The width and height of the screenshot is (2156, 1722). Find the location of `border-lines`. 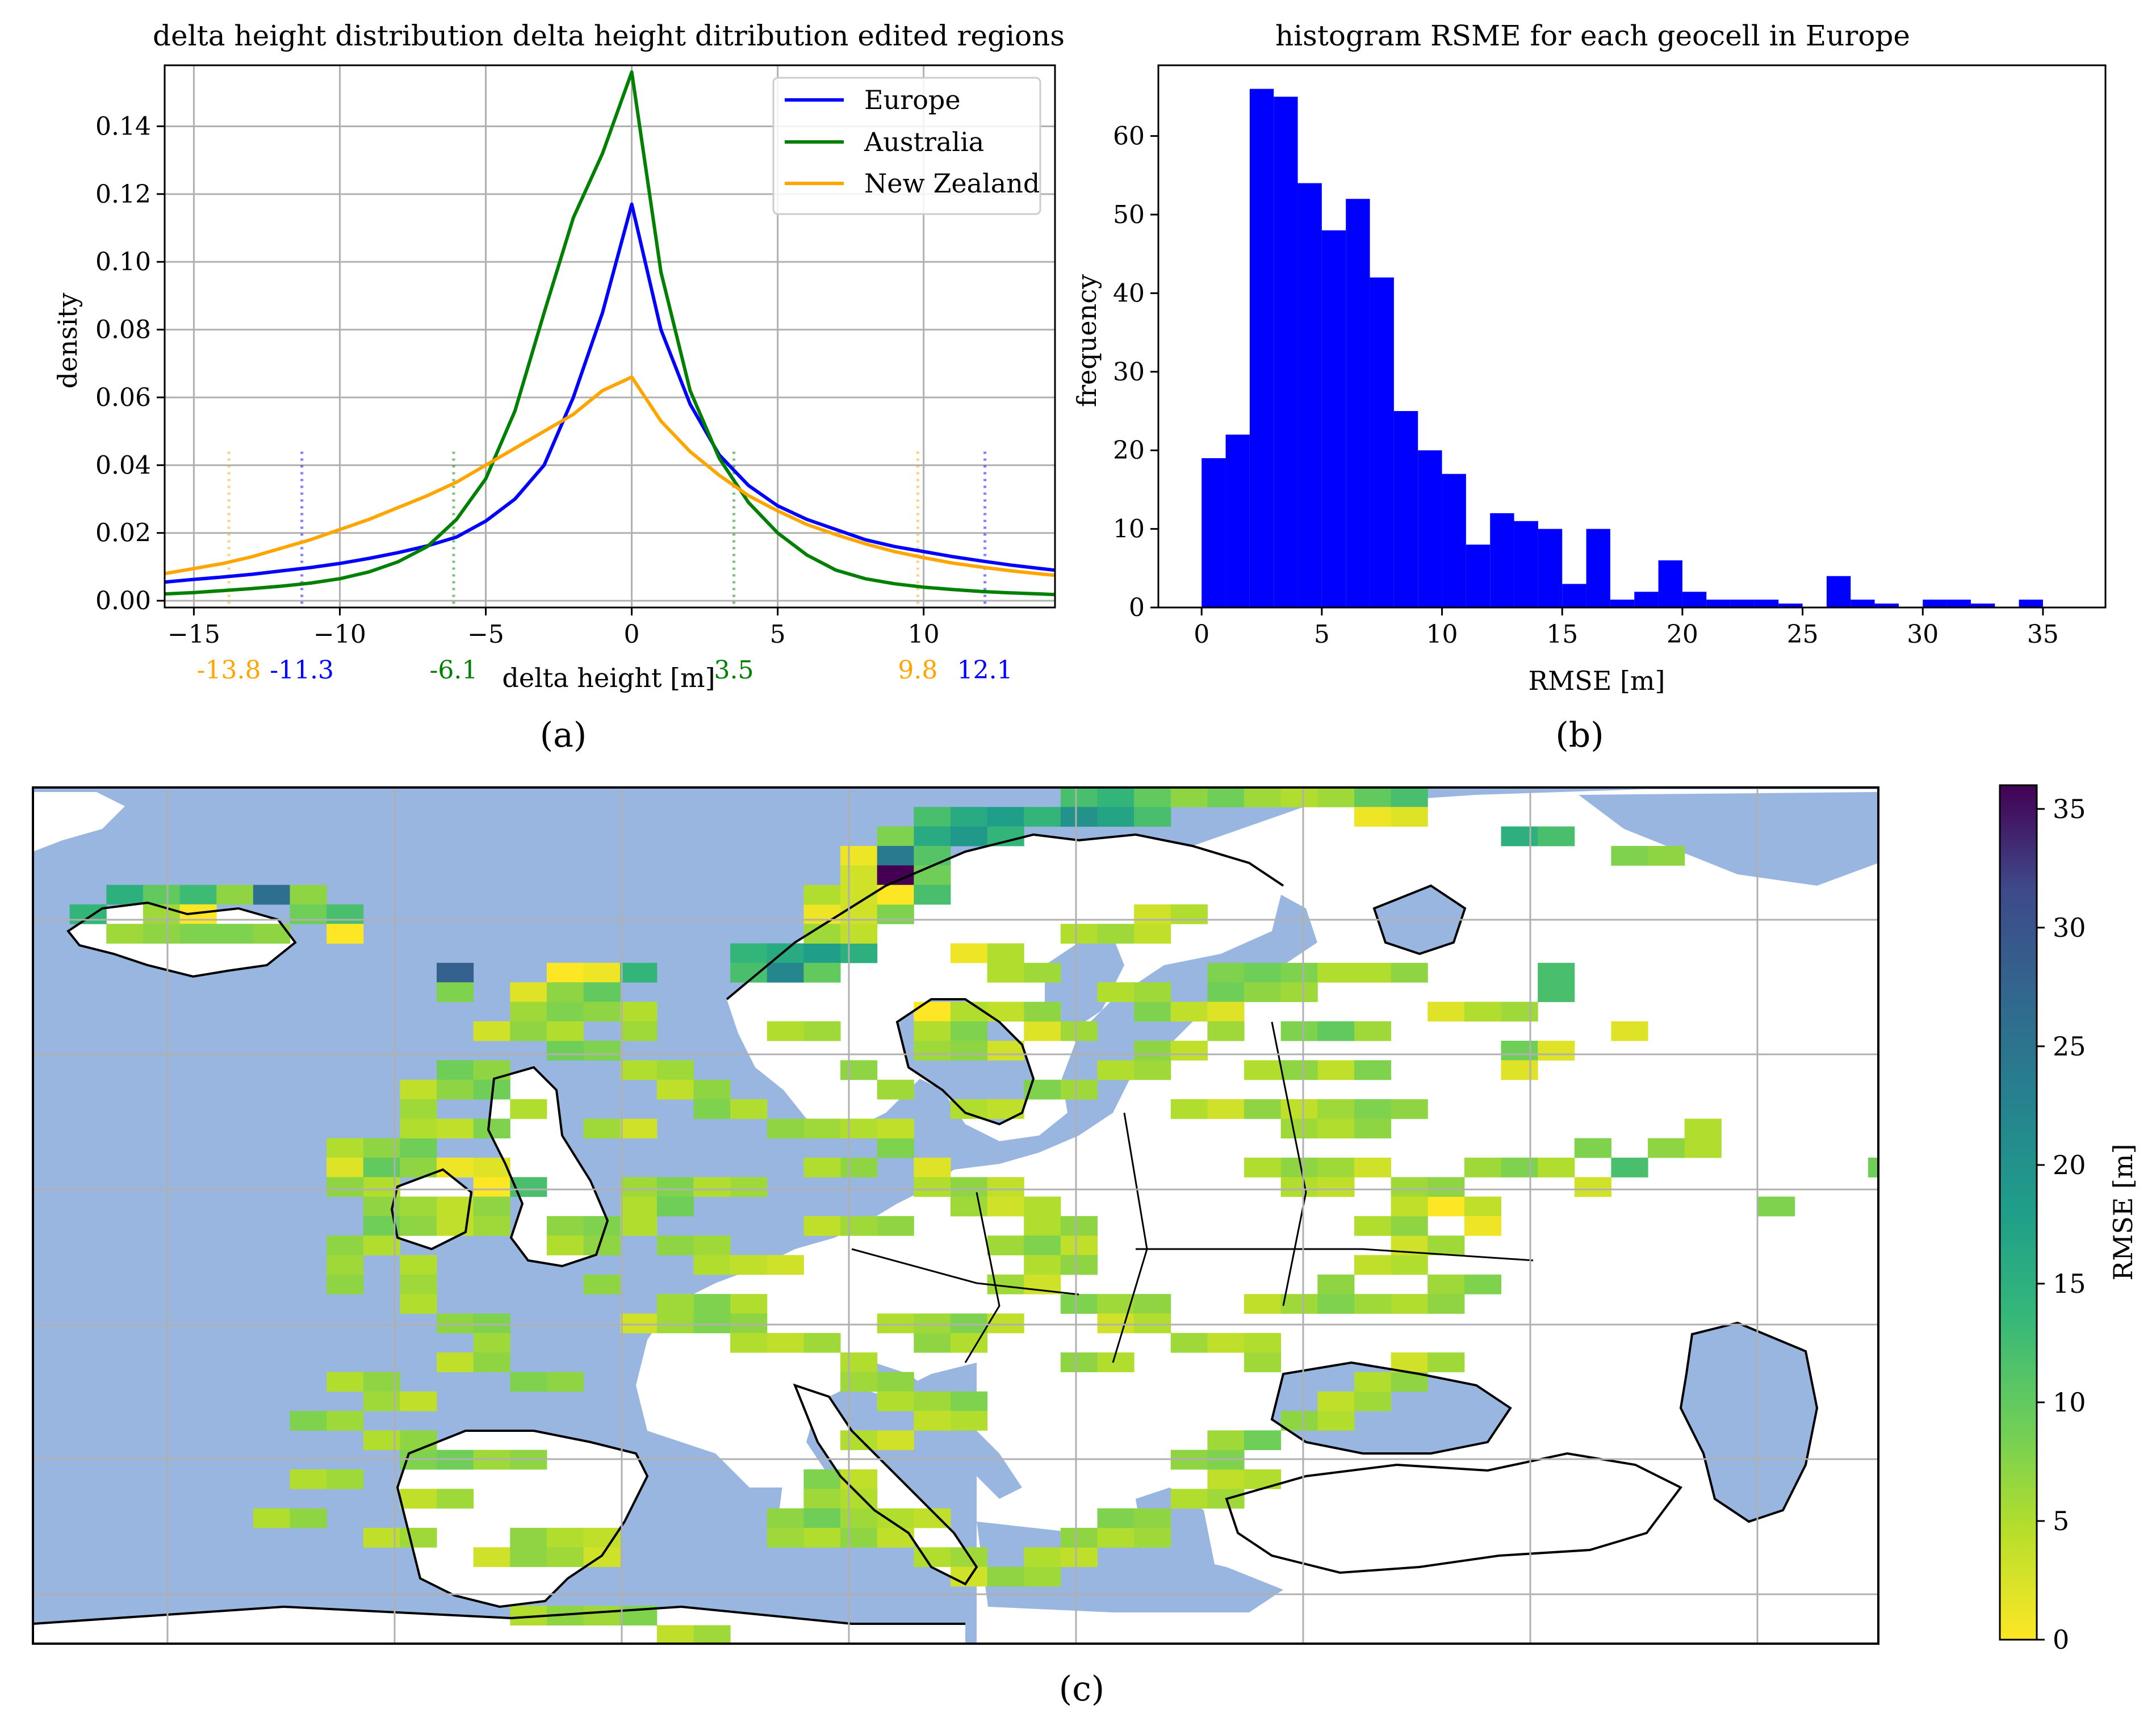

border-lines is located at coordinates (1193, 1192).